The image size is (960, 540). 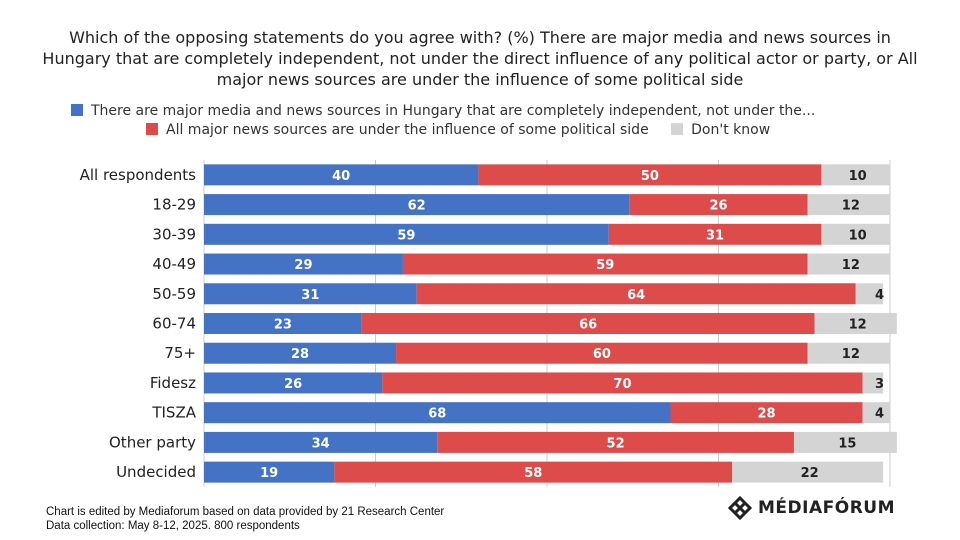 I want to click on data-label-independent: 19, so click(x=269, y=473).